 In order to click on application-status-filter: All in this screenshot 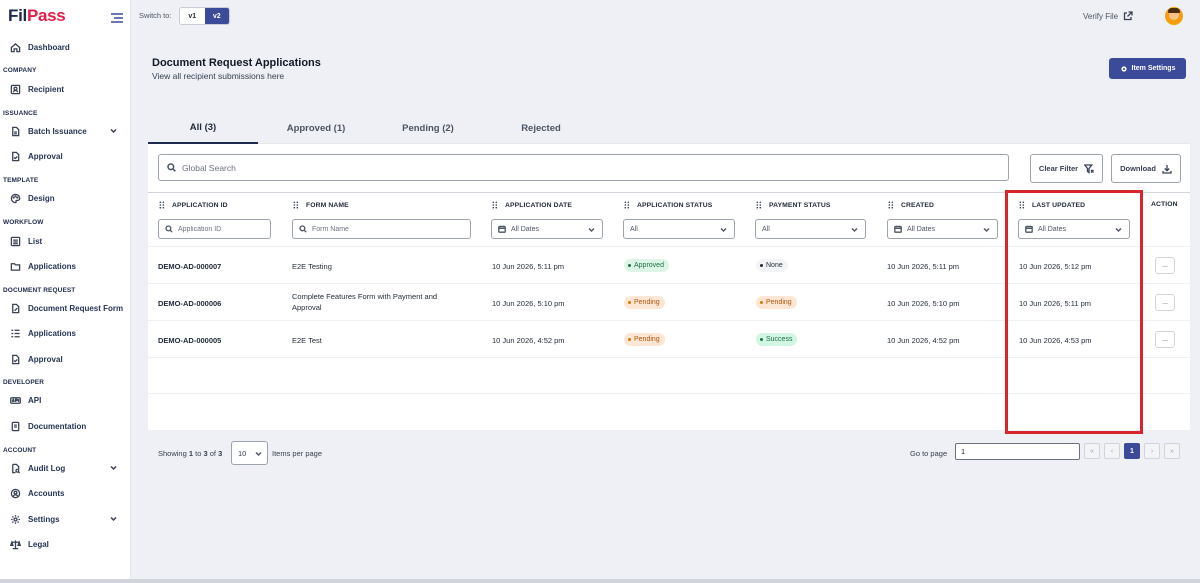, I will do `click(679, 229)`.